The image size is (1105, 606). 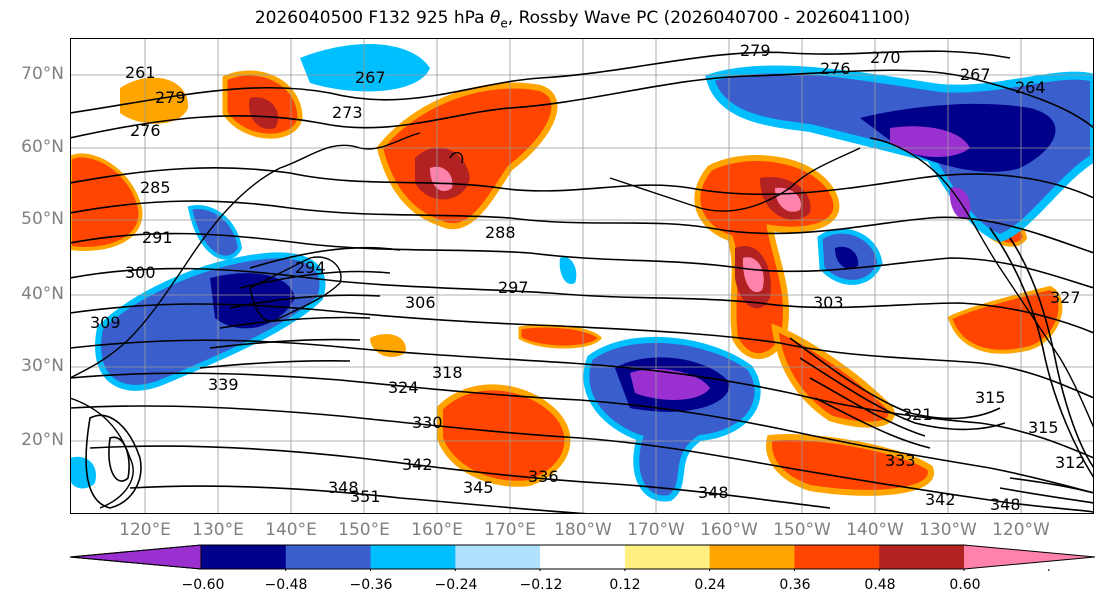 What do you see at coordinates (223, 384) in the screenshot?
I see `contour-label: 339` at bounding box center [223, 384].